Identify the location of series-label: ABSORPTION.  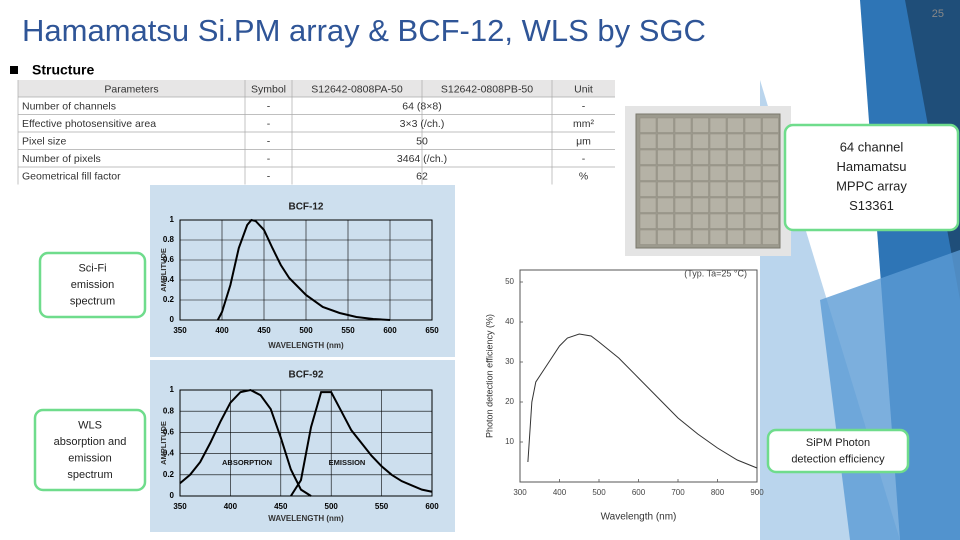
(247, 462).